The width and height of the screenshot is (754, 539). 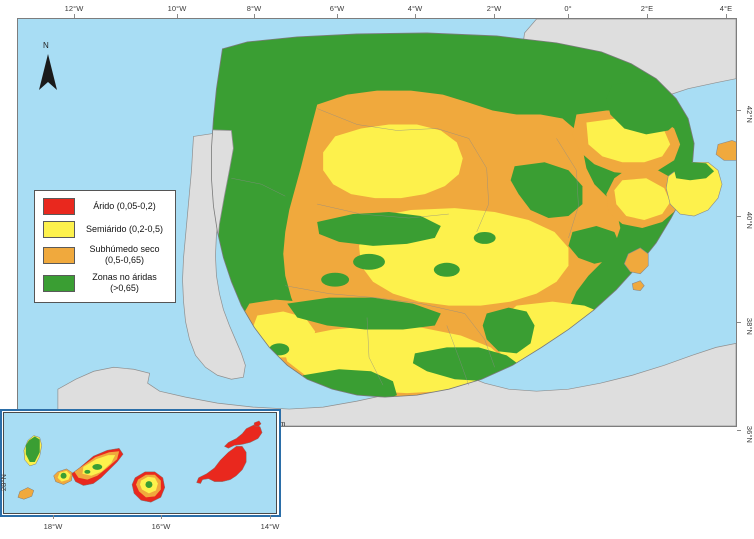 What do you see at coordinates (243, 436) in the screenshot?
I see `island-lanzarote` at bounding box center [243, 436].